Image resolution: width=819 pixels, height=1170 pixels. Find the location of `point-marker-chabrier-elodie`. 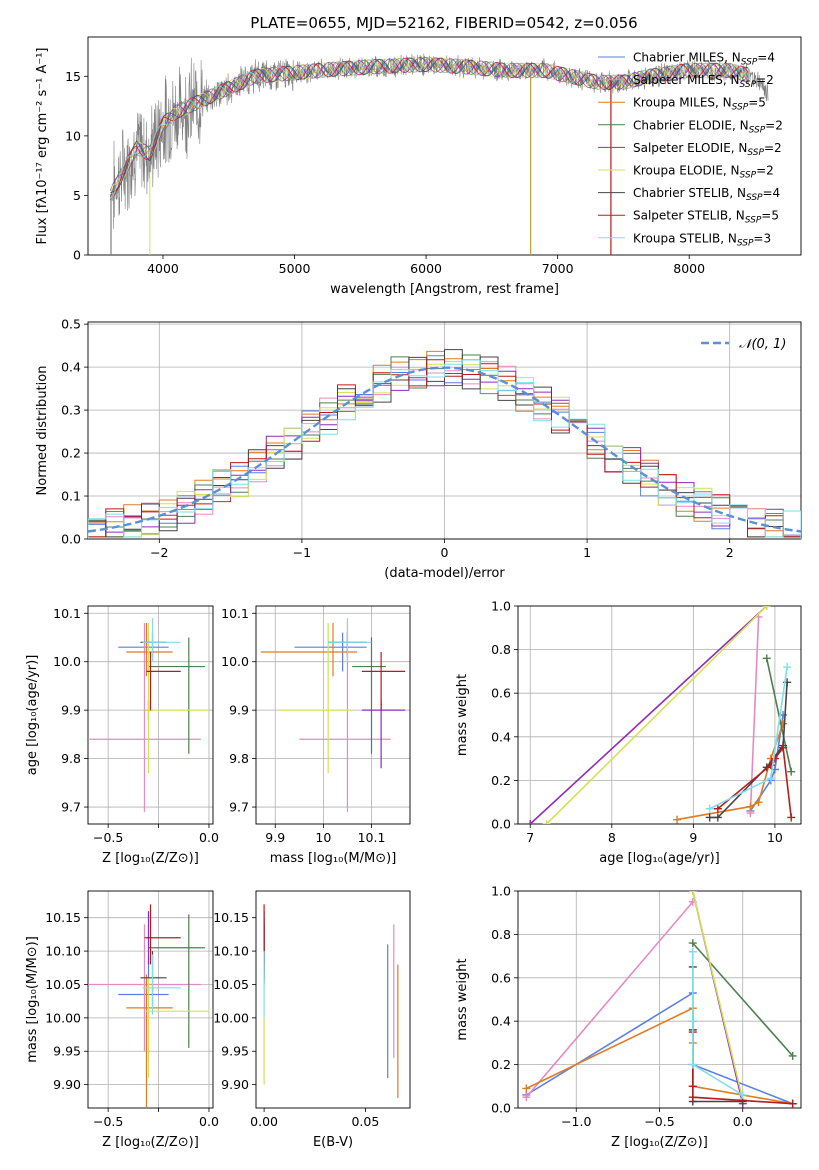

point-marker-chabrier-elodie is located at coordinates (792, 1055).